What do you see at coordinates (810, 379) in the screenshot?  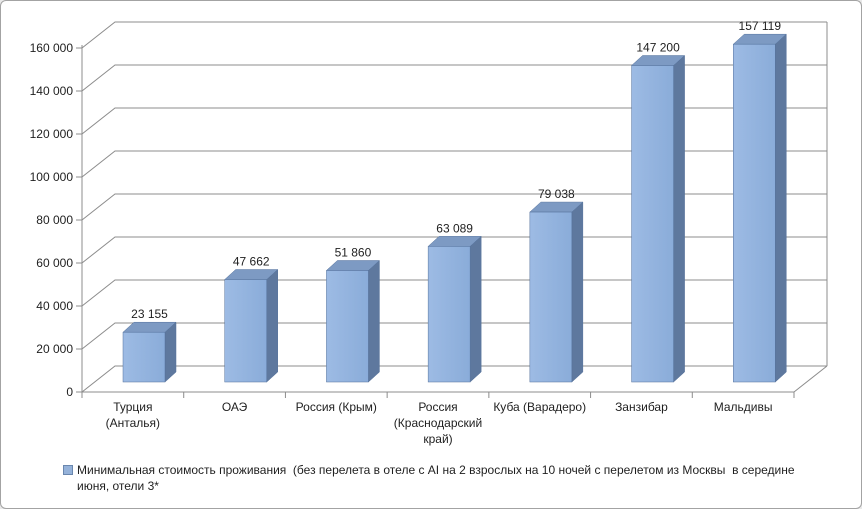 I see `floor-right-edge` at bounding box center [810, 379].